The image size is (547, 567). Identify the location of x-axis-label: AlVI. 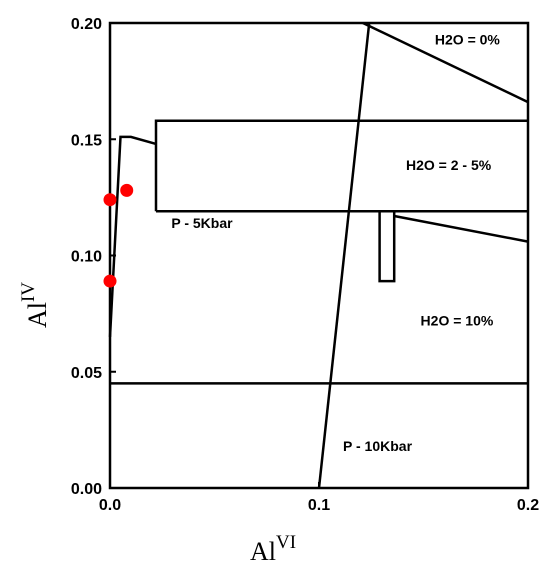
(273, 549).